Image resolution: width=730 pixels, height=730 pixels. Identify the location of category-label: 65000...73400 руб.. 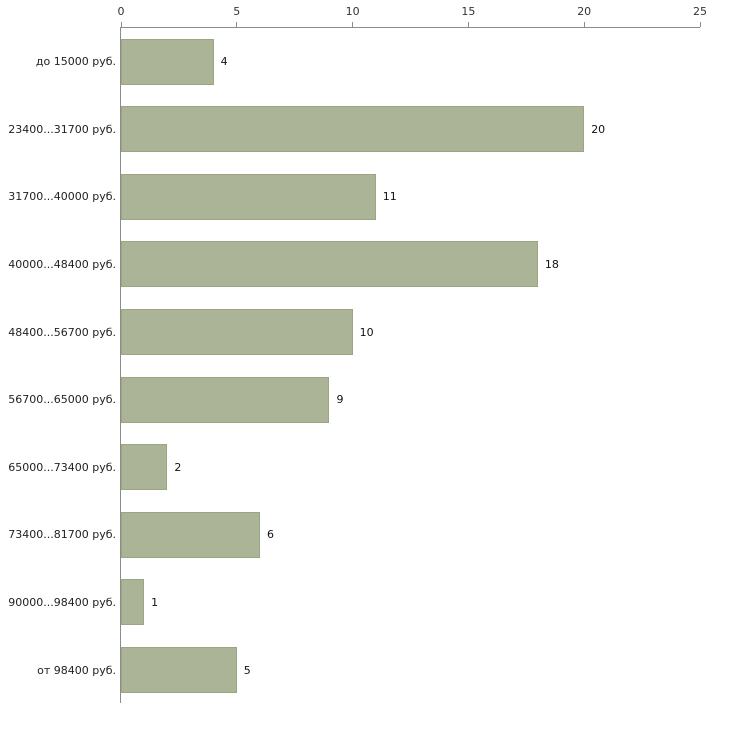
(62, 467).